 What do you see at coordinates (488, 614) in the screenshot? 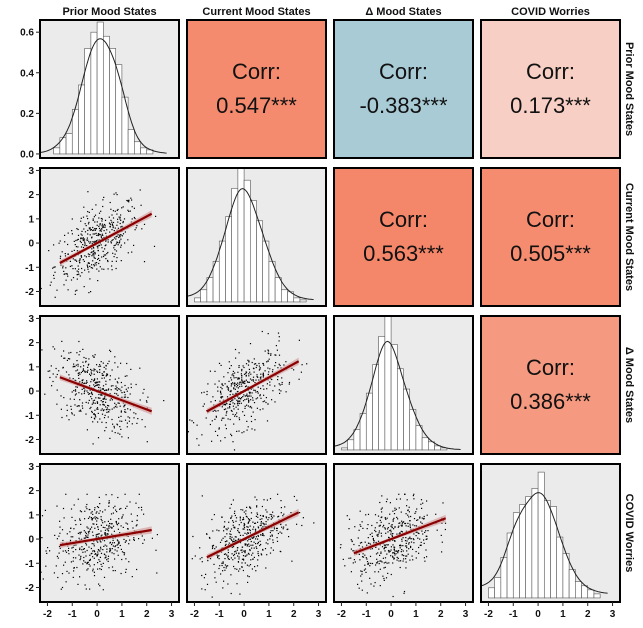
I see `x-tick-label: -2` at bounding box center [488, 614].